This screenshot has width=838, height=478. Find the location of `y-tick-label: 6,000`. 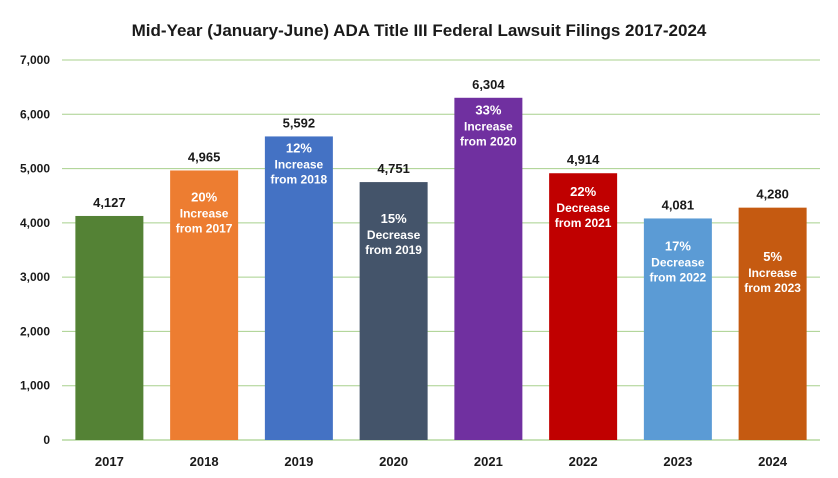

y-tick-label: 6,000 is located at coordinates (35, 114).